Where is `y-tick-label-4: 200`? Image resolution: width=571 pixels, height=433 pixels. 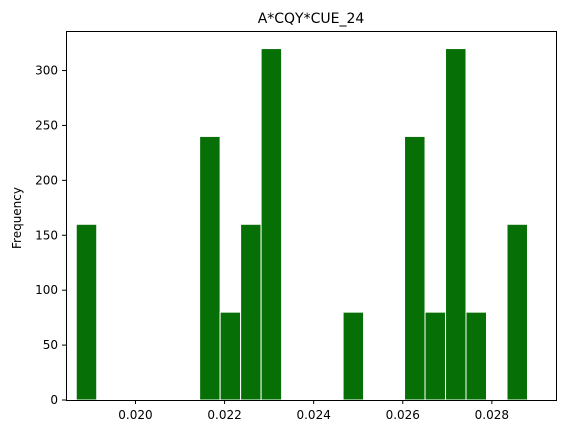 y-tick-label-4: 200 is located at coordinates (46, 180).